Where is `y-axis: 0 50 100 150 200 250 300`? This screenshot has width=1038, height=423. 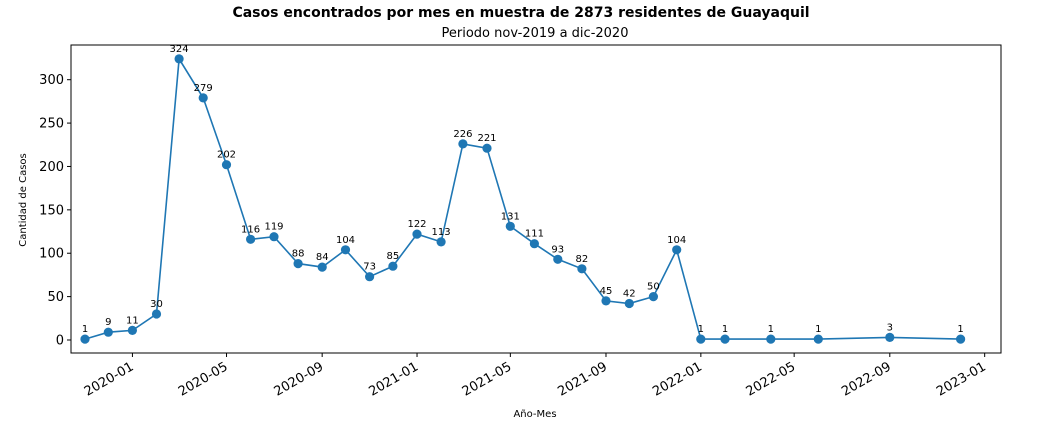 y-axis: 0 50 100 150 200 250 300 is located at coordinates (55, 210).